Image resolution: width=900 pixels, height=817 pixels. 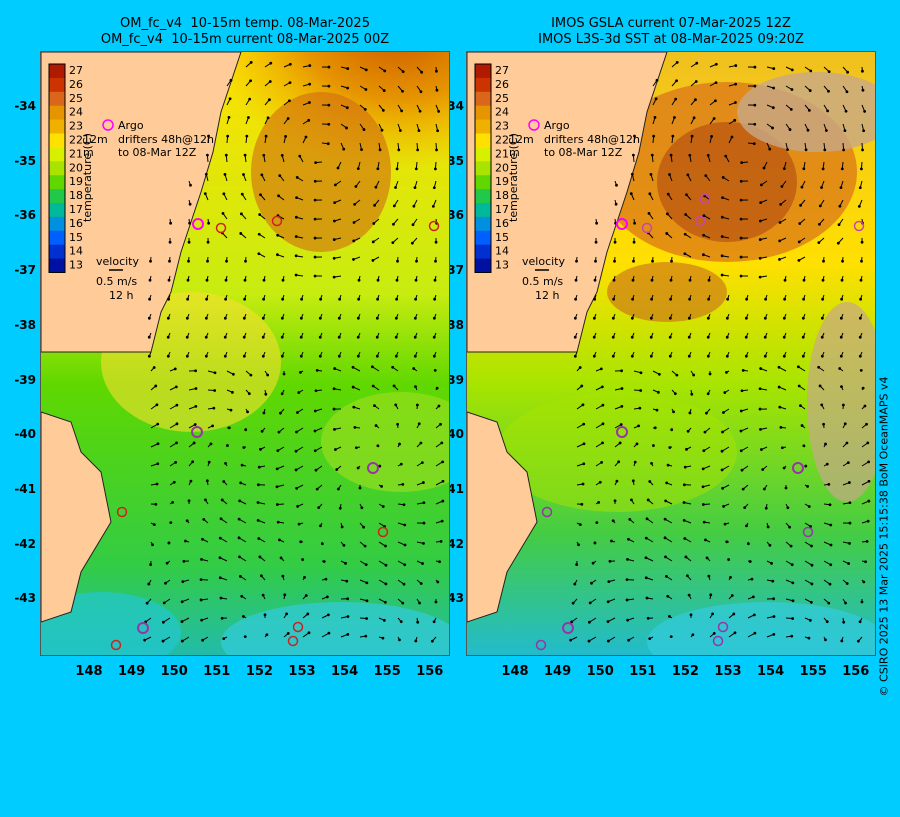 What do you see at coordinates (18, 270) in the screenshot?
I see `y-tick-label: -37` at bounding box center [18, 270].